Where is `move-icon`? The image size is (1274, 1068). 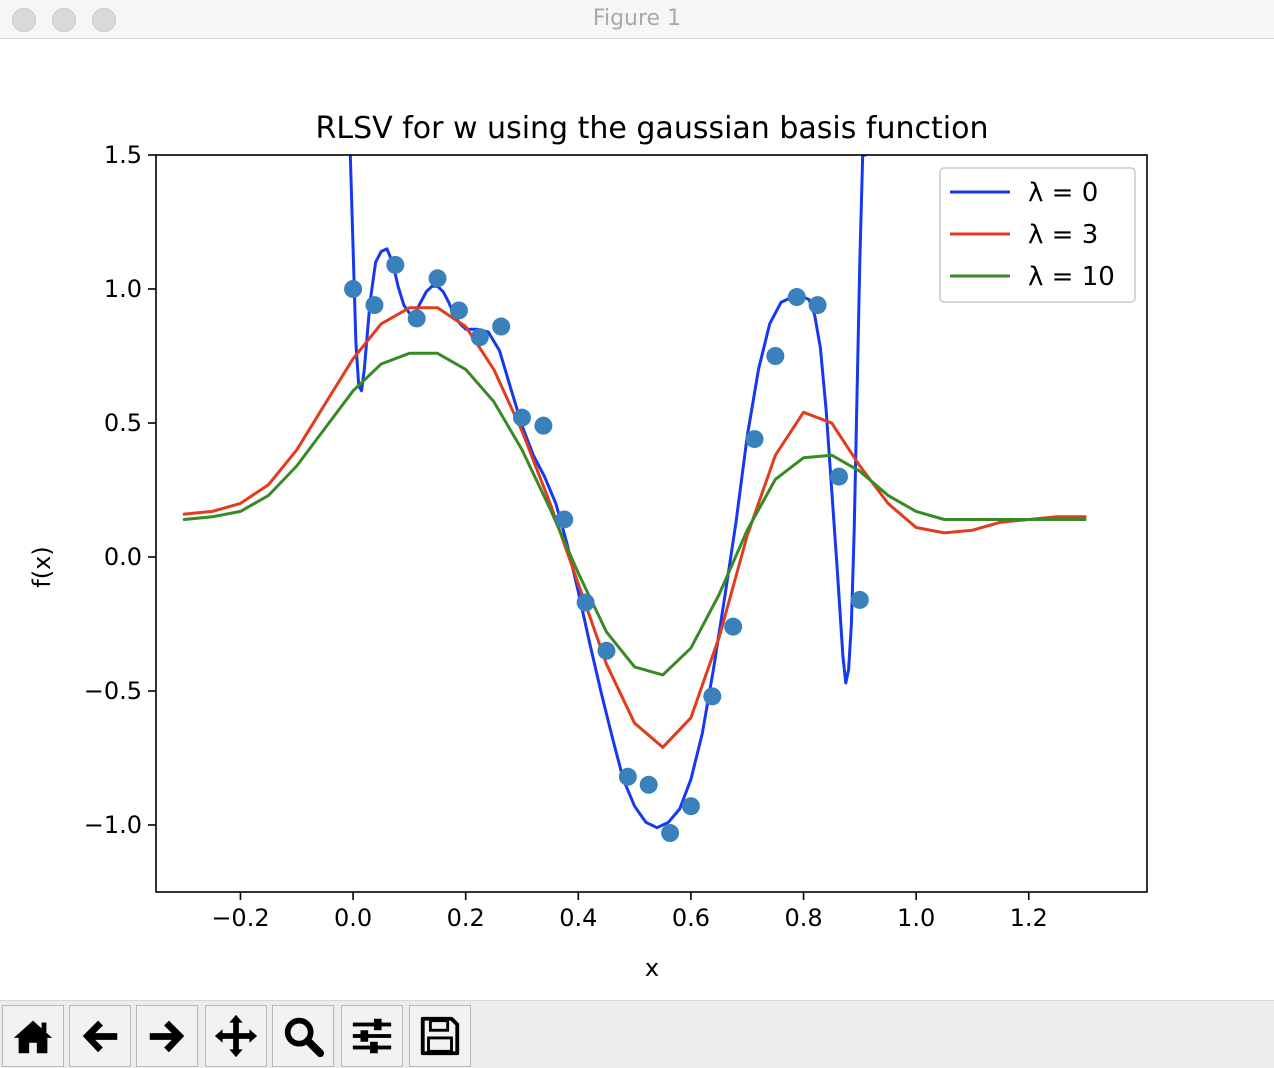
move-icon is located at coordinates (236, 1036).